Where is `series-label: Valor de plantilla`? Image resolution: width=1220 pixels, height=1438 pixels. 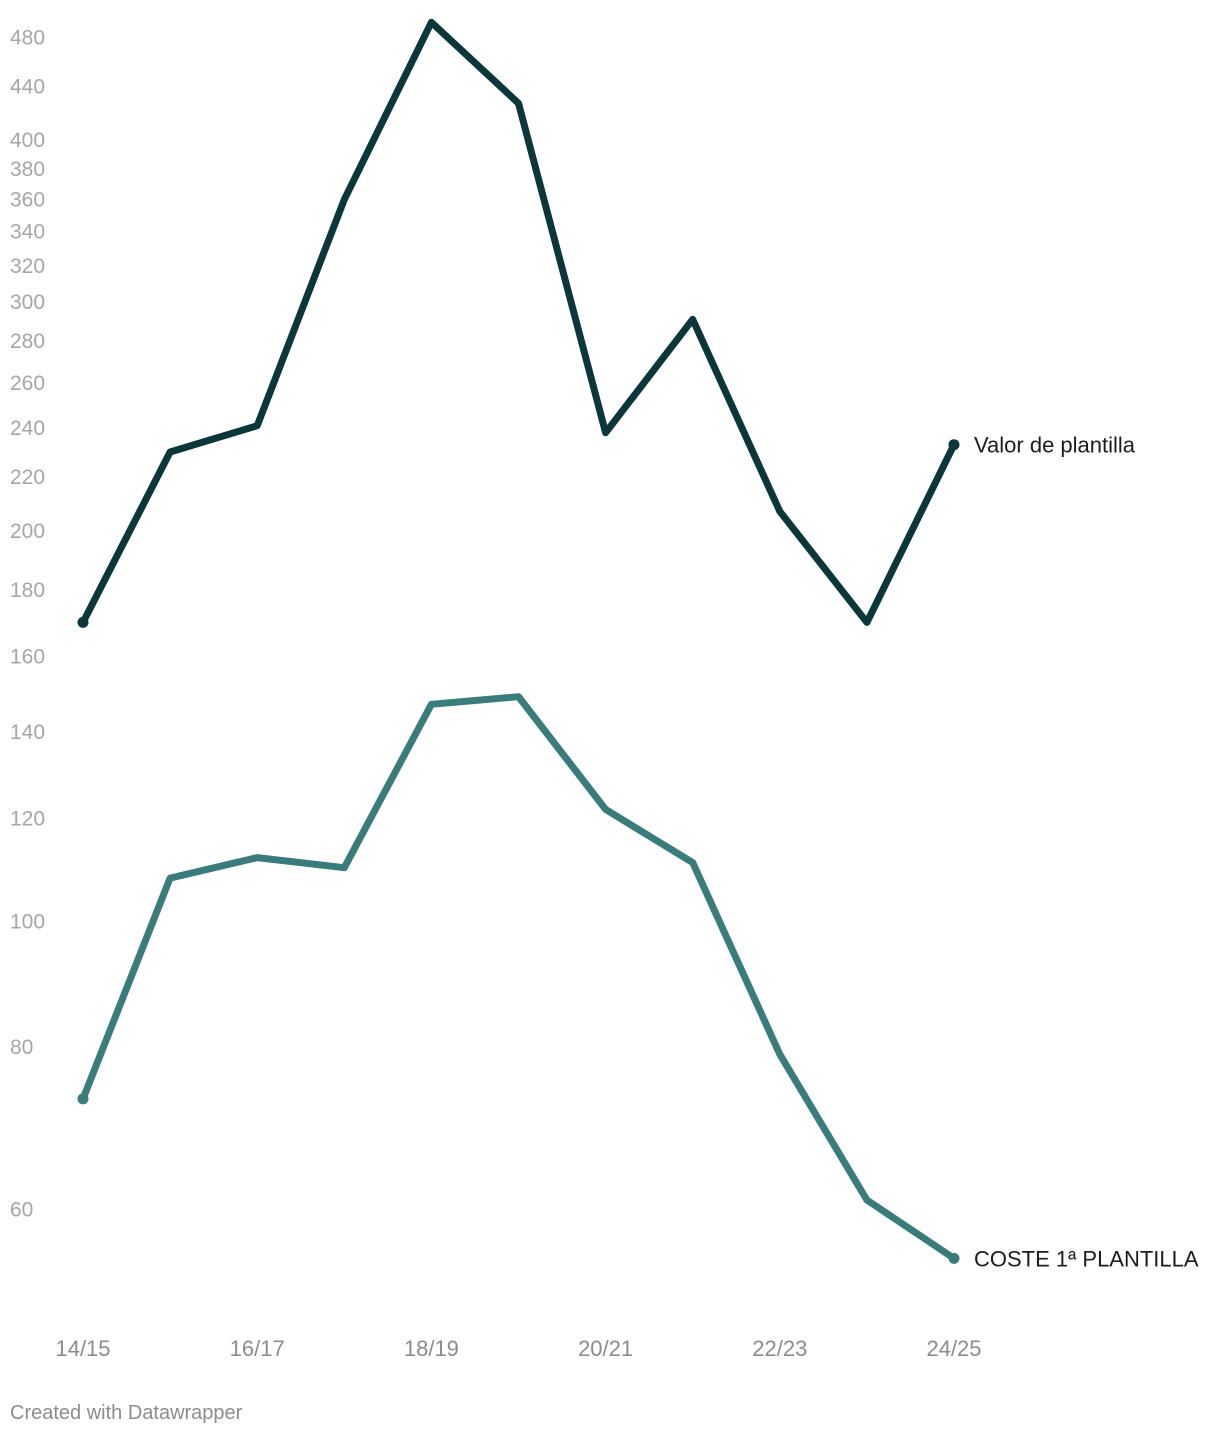 series-label: Valor de plantilla is located at coordinates (1055, 445).